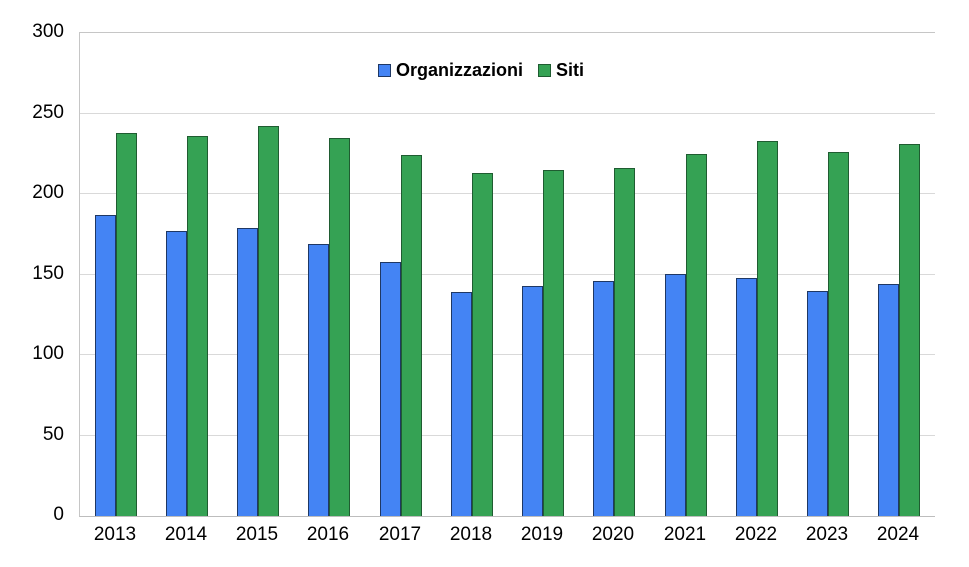 Image resolution: width=969 pixels, height=567 pixels. What do you see at coordinates (827, 534) in the screenshot?
I see `x-tick-label-2023: 2023` at bounding box center [827, 534].